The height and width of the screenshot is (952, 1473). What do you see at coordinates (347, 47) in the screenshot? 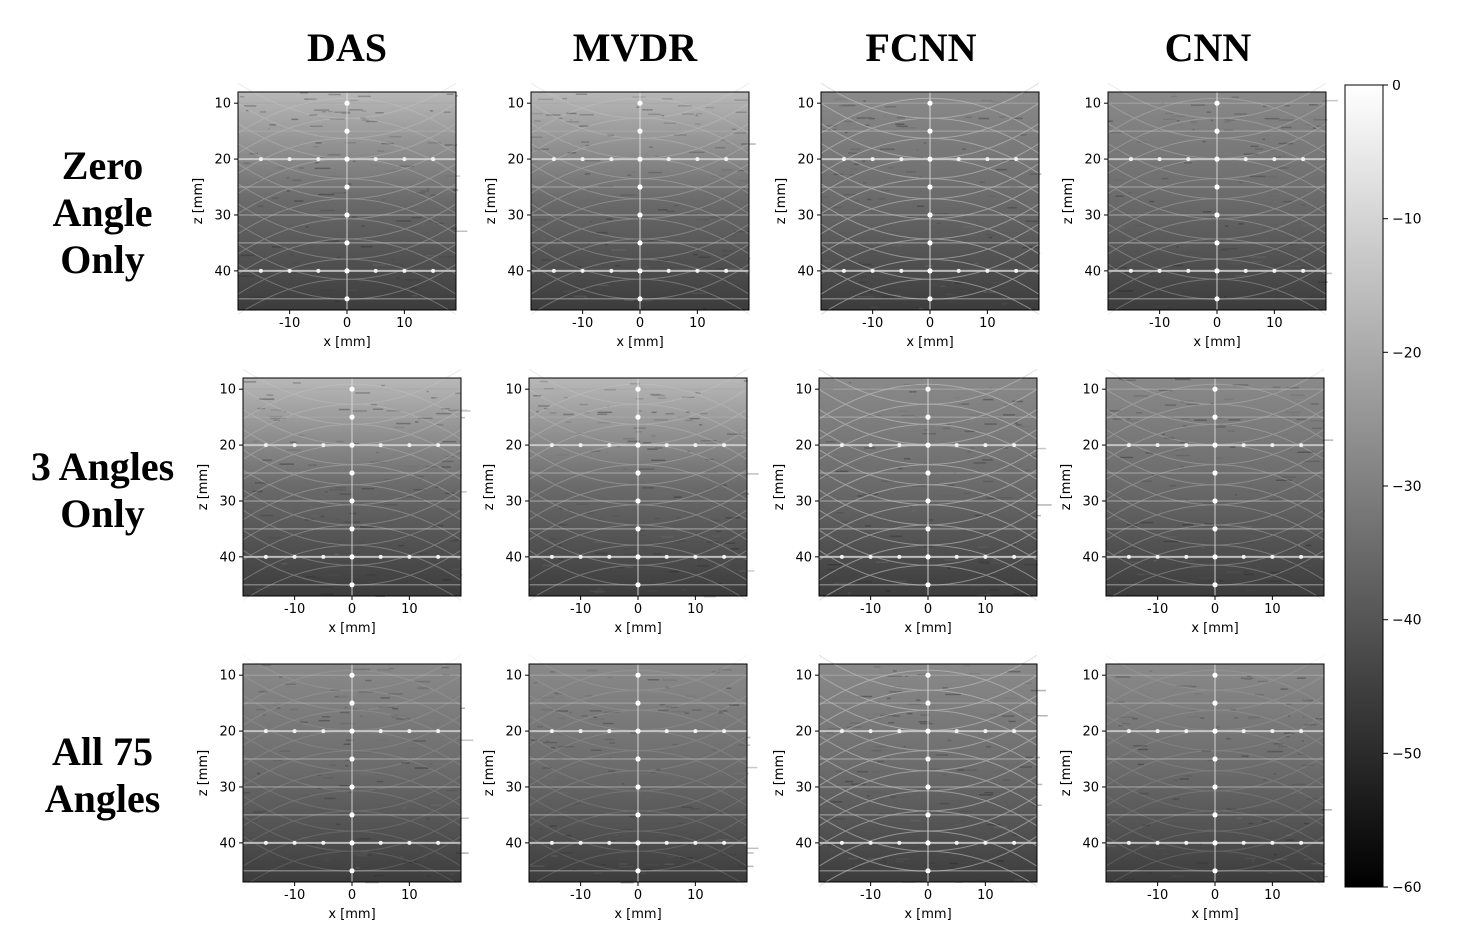
I see `column-title-das: DAS` at bounding box center [347, 47].